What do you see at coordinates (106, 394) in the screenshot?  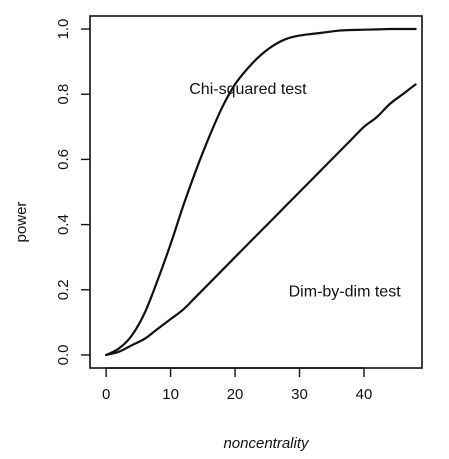 I see `x-tick-label: 0` at bounding box center [106, 394].